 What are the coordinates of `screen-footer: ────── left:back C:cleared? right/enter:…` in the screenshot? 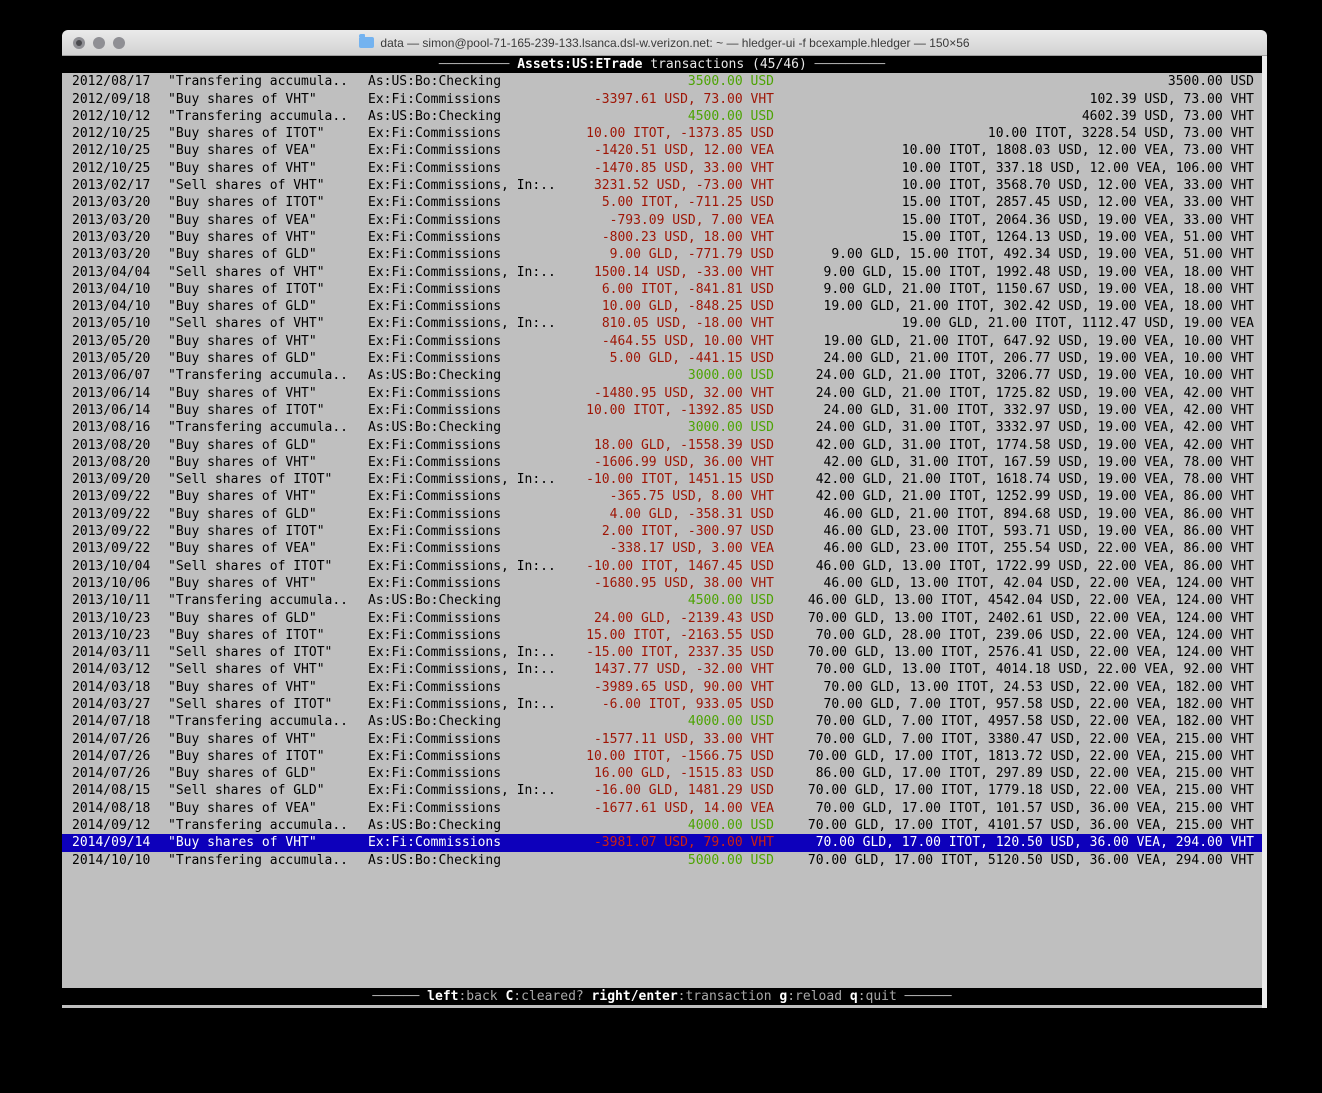 It's located at (662, 996).